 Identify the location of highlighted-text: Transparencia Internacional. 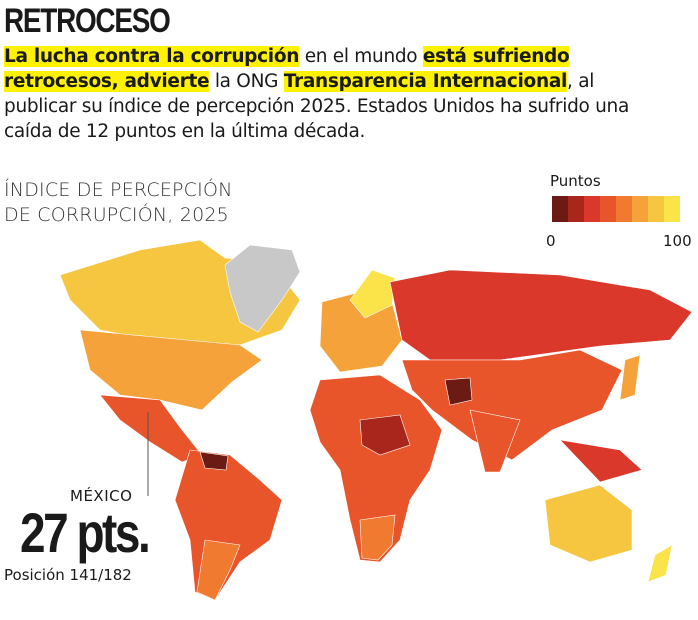
(425, 81).